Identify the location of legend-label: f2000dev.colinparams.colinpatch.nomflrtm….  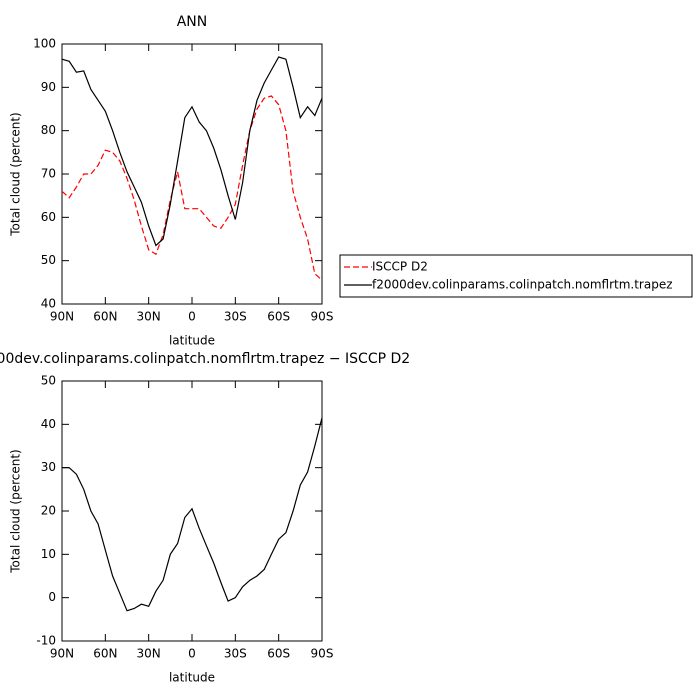
(522, 285).